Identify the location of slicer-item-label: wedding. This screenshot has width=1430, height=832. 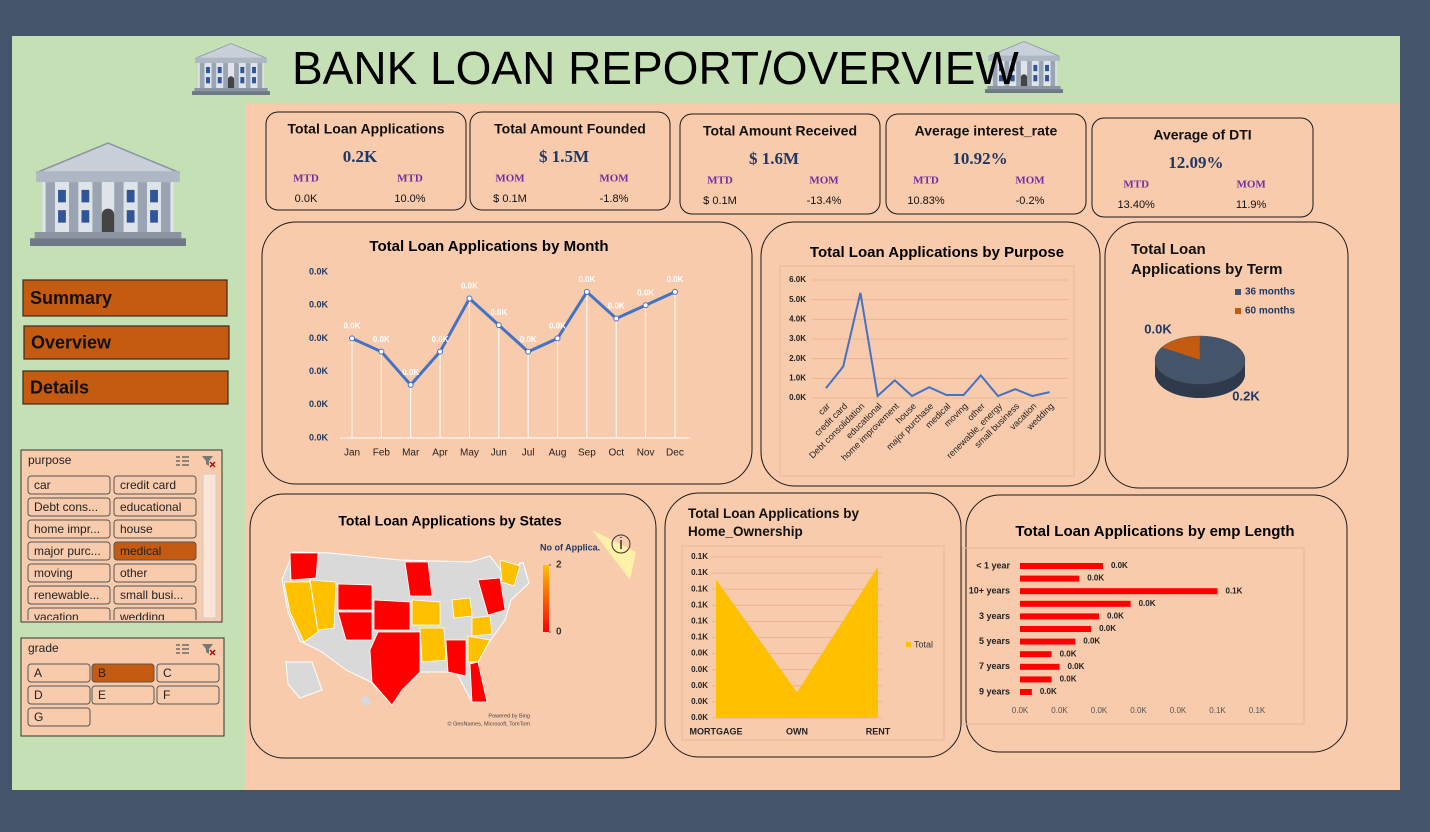
(142, 617).